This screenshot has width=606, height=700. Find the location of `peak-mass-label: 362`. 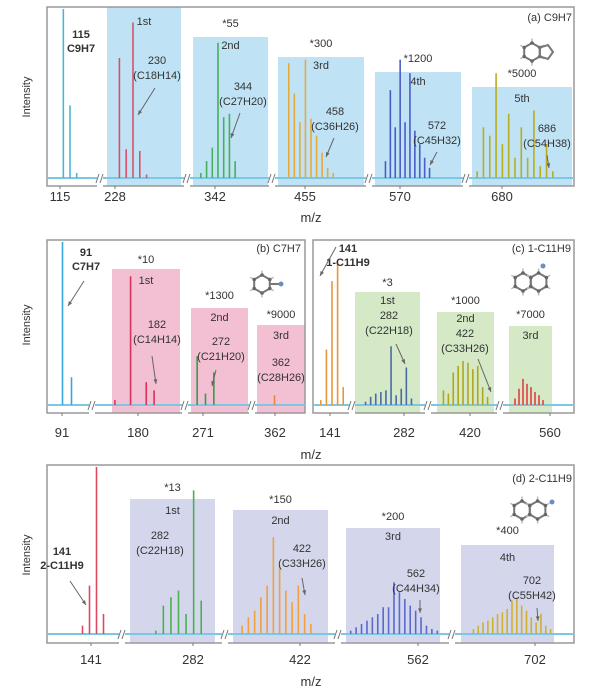

peak-mass-label: 362 is located at coordinates (281, 363).